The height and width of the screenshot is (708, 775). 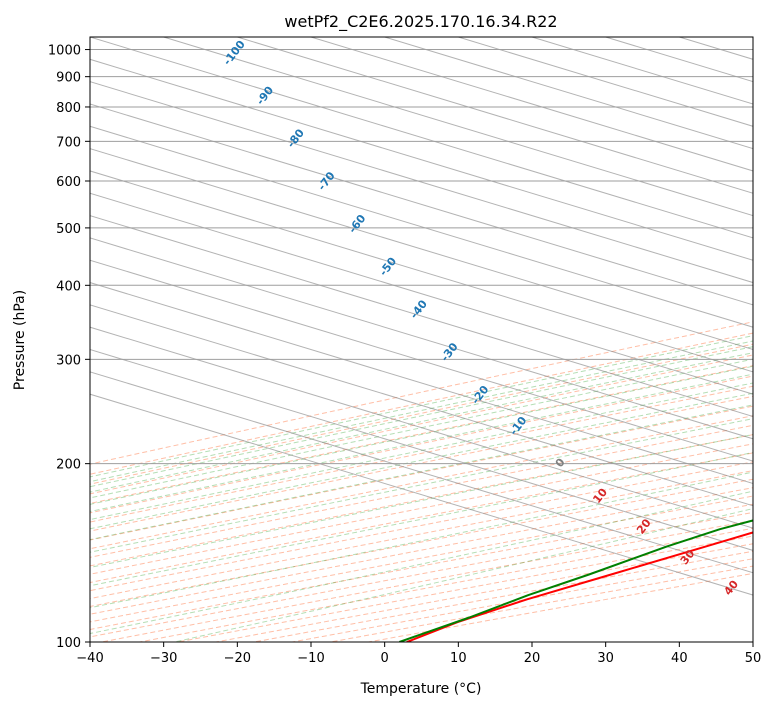 I want to click on x-tick-label: −10, so click(x=310, y=658).